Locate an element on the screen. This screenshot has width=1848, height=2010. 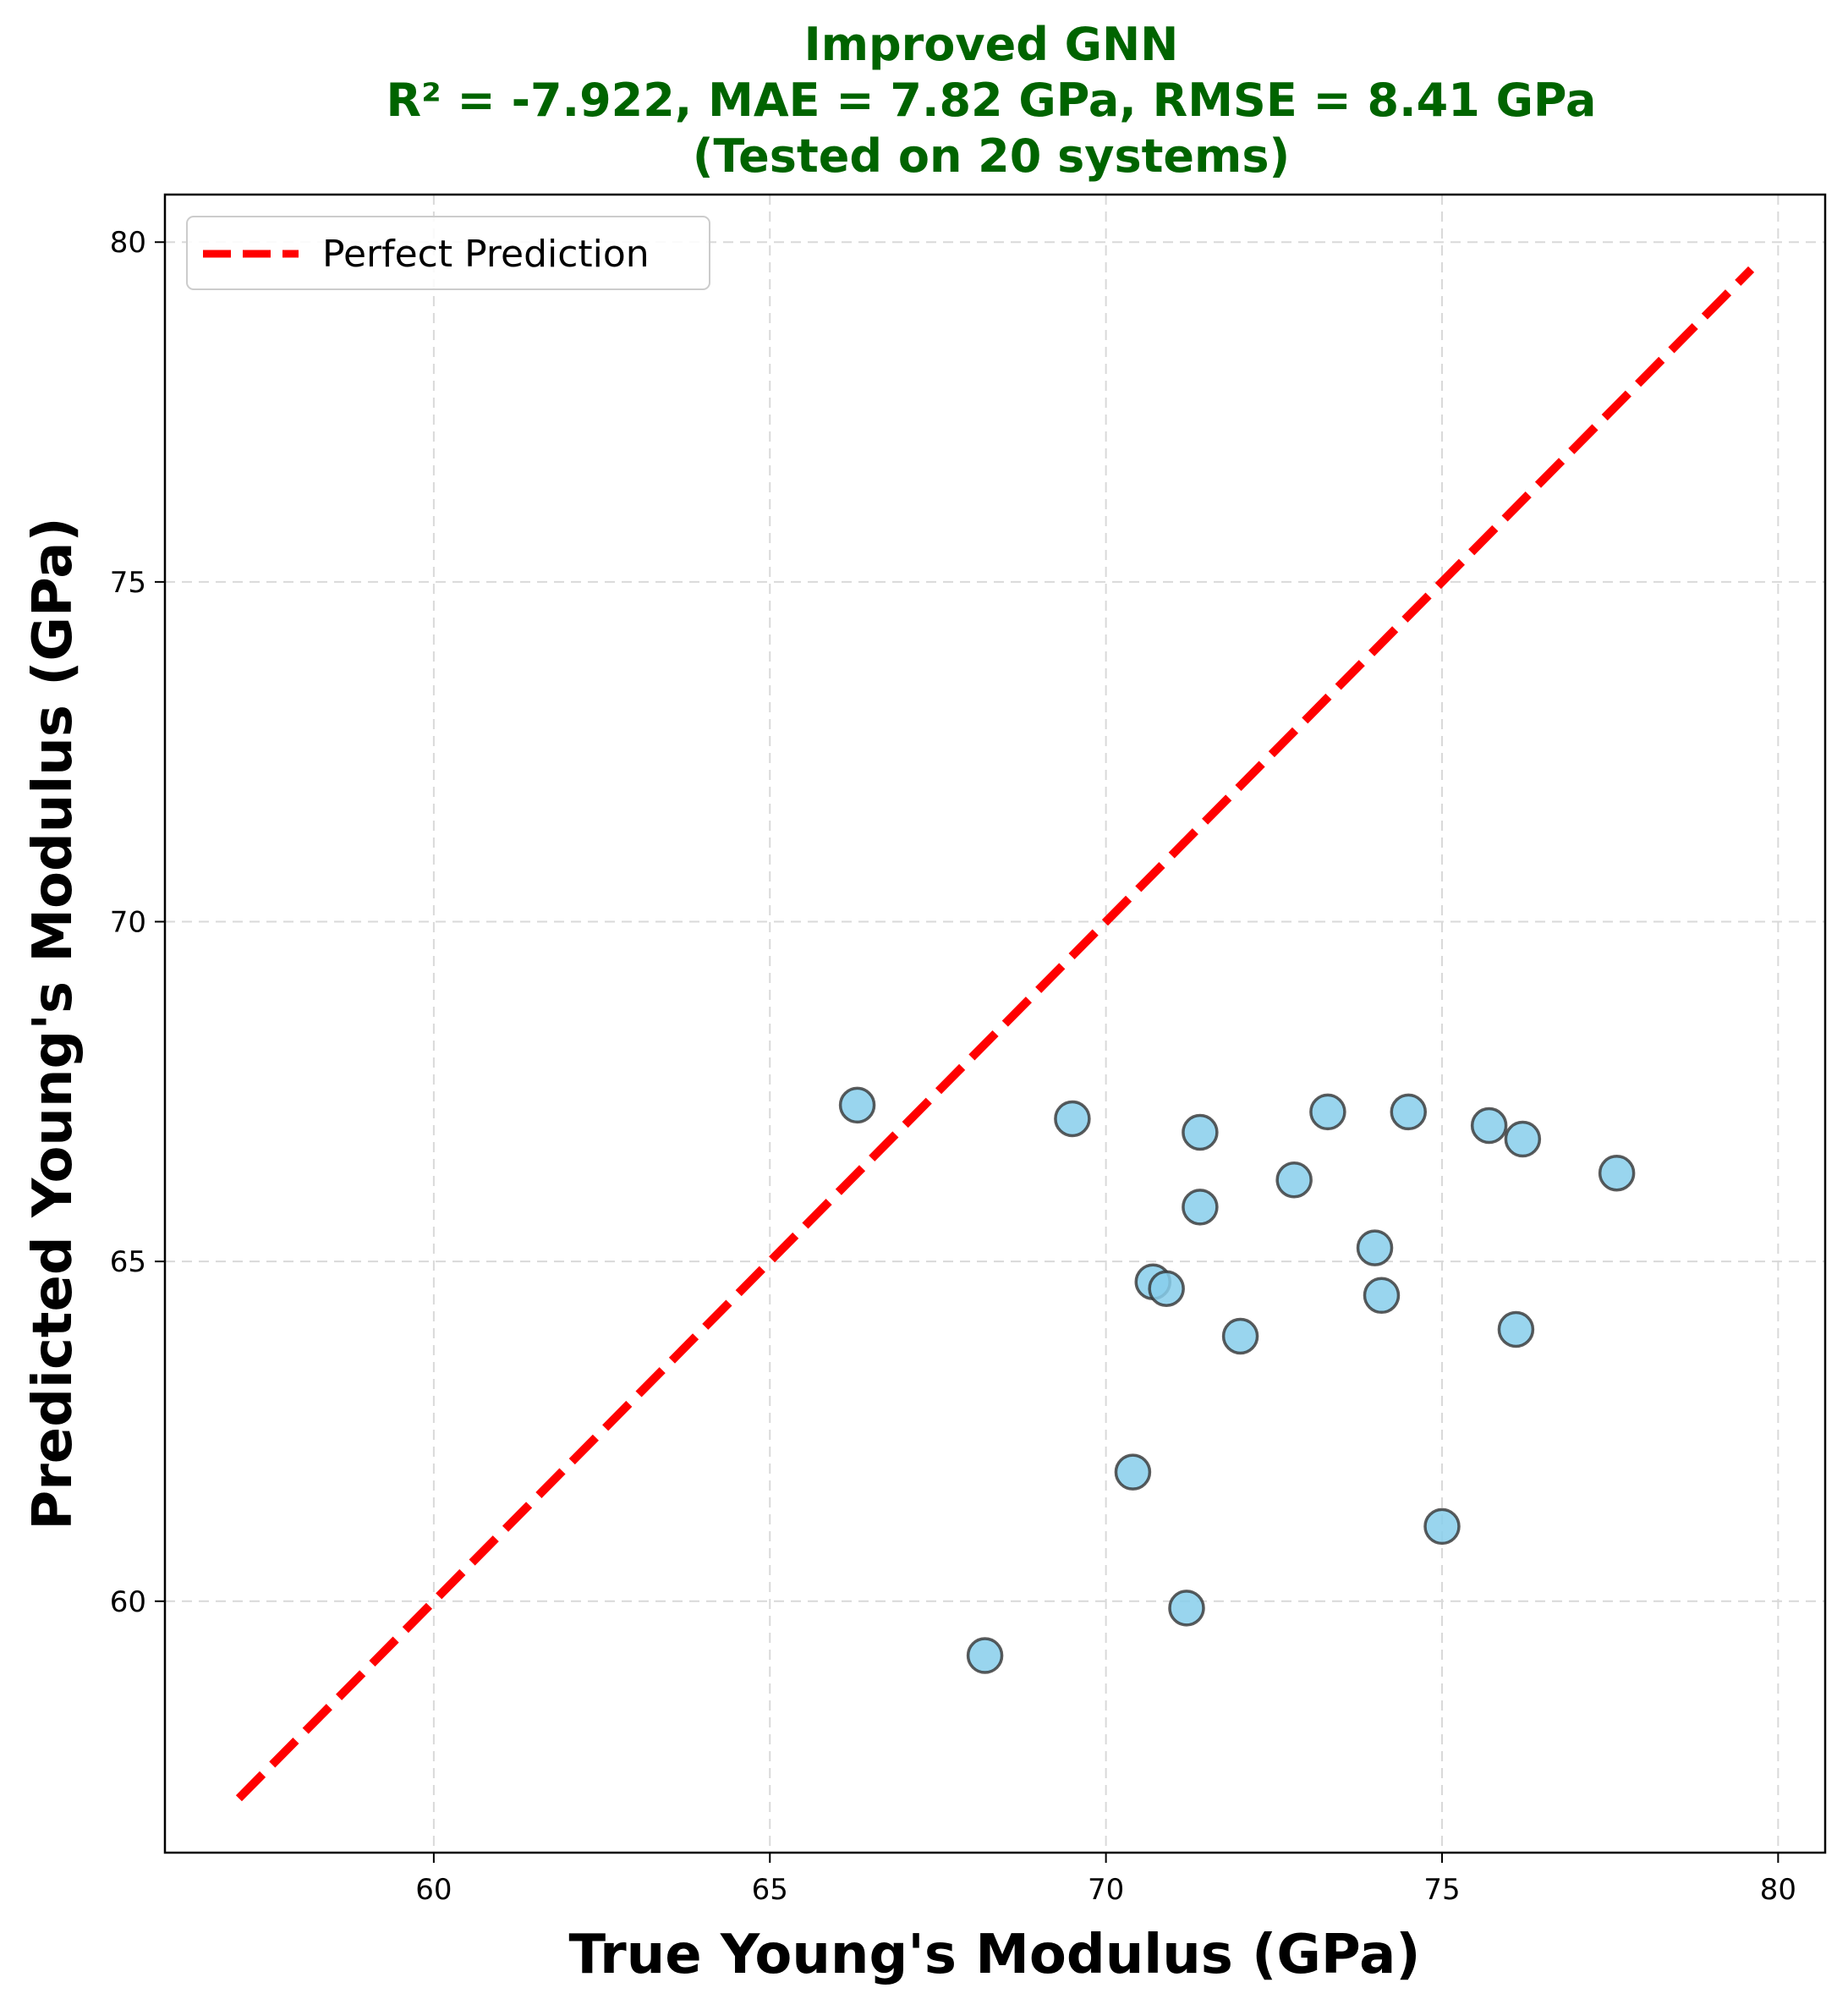
chart-title-line-3: (Tested on 20 systems) is located at coordinates (991, 156).